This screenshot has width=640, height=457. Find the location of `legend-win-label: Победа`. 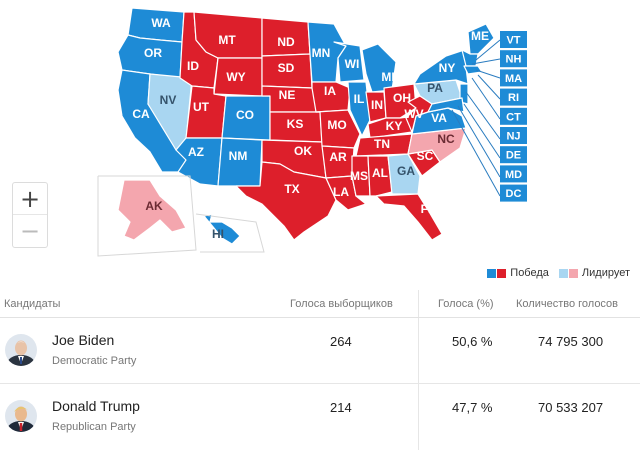

legend-win-label: Победа is located at coordinates (529, 273).